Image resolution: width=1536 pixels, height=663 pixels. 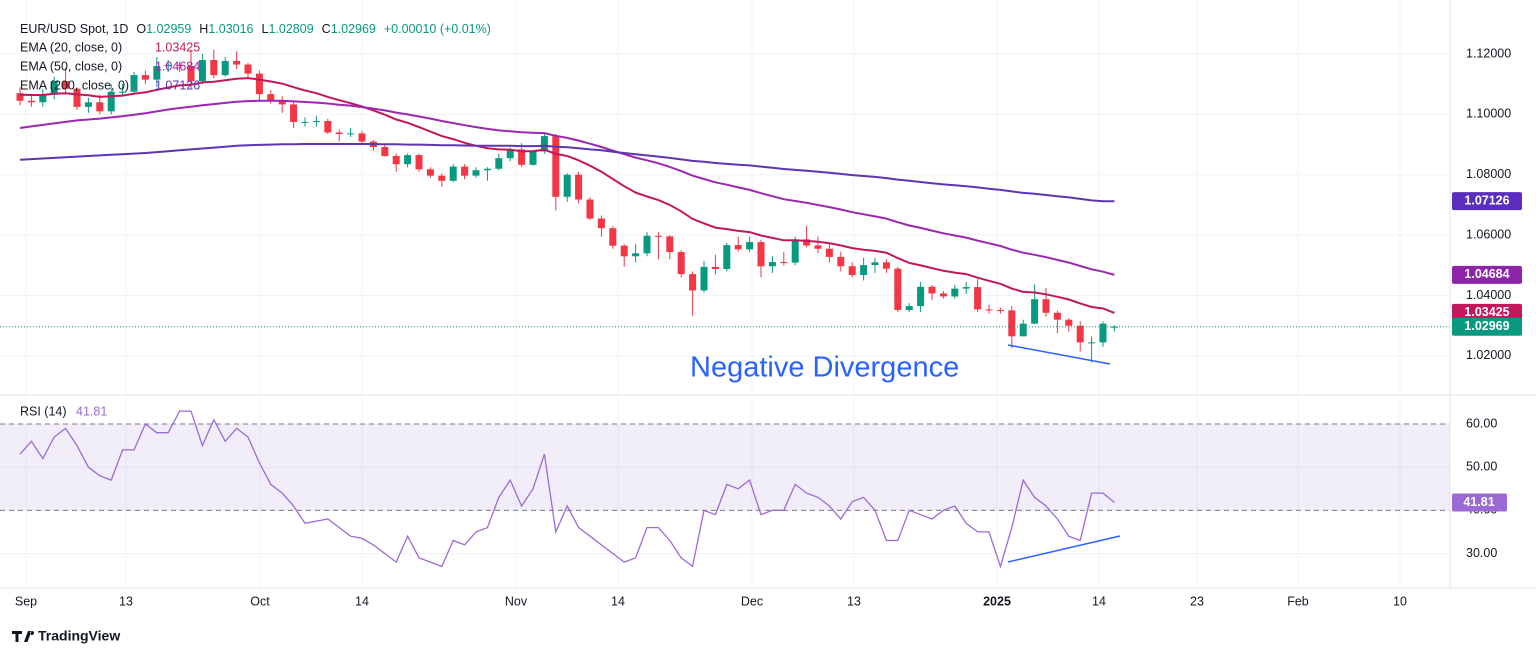 What do you see at coordinates (1481, 423) in the screenshot?
I see `y-tick-label: 60.00` at bounding box center [1481, 423].